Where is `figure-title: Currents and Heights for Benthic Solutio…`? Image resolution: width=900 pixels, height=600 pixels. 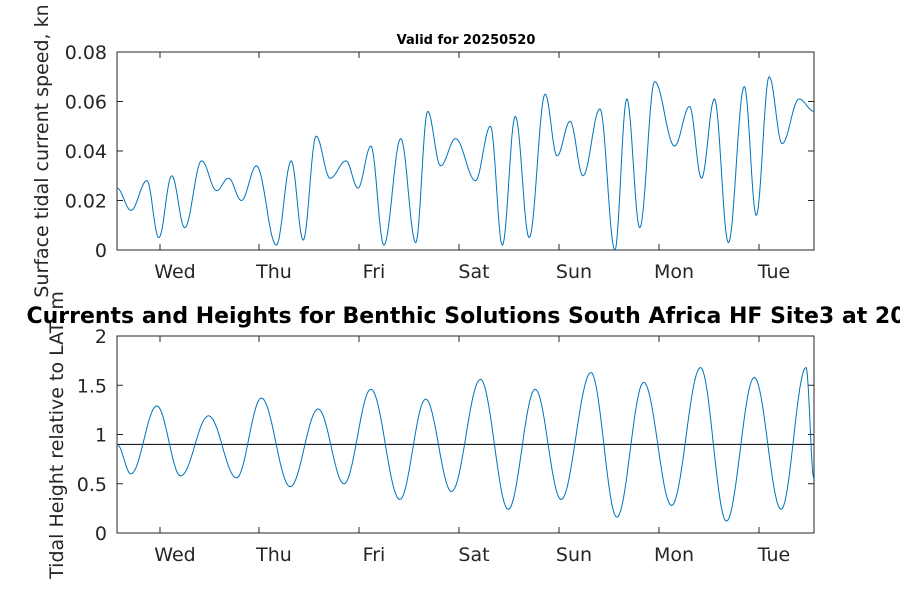
figure-title: Currents and Heights for Benthic Solutio… is located at coordinates (463, 316).